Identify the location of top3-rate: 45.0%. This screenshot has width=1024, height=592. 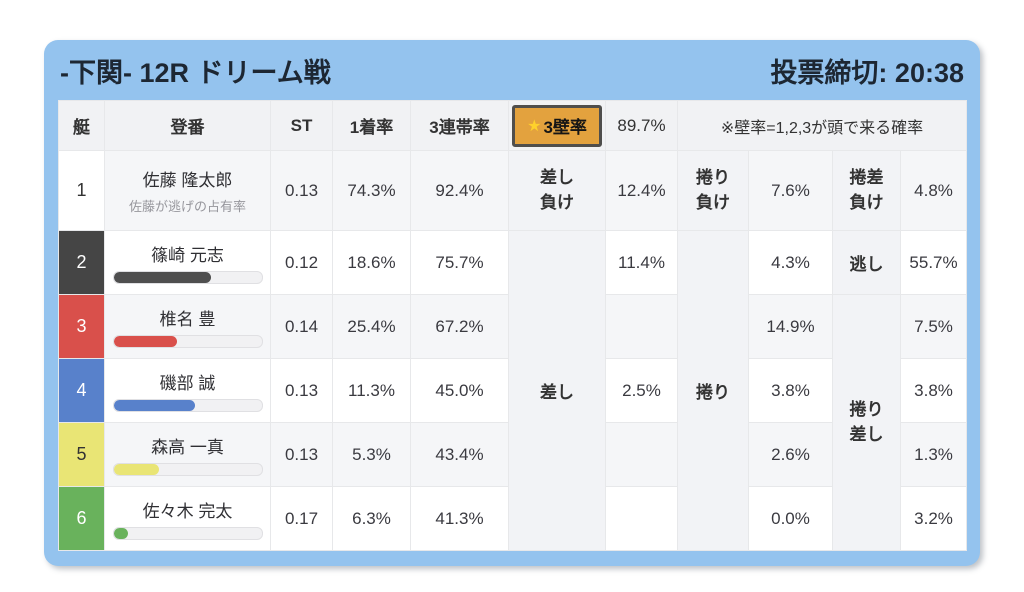
(459, 390).